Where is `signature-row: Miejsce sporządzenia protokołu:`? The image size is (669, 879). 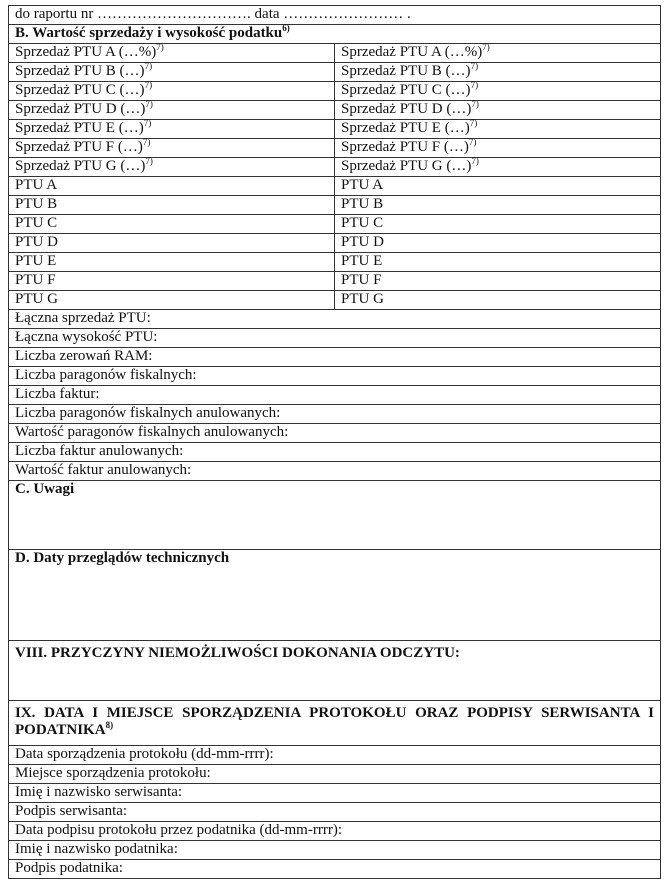 signature-row: Miejsce sporządzenia protokołu: is located at coordinates (334, 774).